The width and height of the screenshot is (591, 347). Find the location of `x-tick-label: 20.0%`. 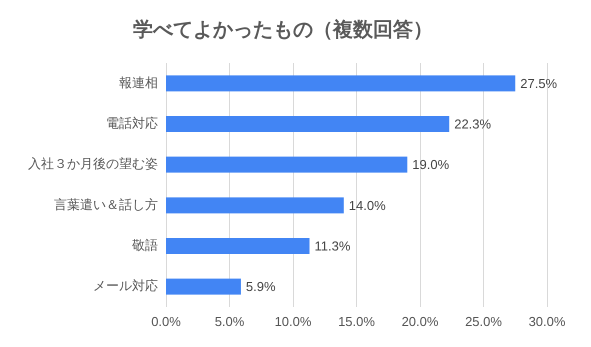

x-tick-label: 20.0% is located at coordinates (420, 321).